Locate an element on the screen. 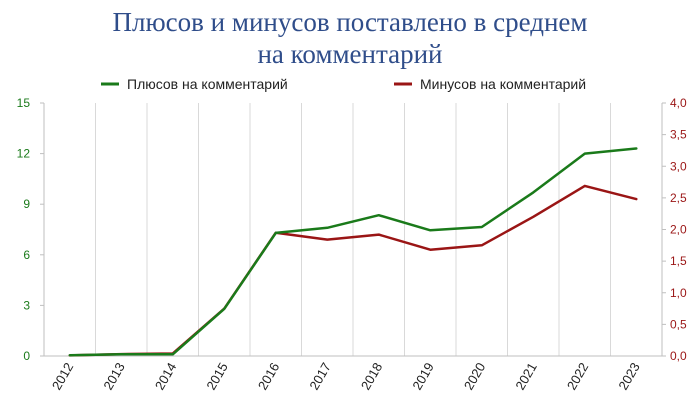  y-left-tick-label: 15 is located at coordinates (24, 103).